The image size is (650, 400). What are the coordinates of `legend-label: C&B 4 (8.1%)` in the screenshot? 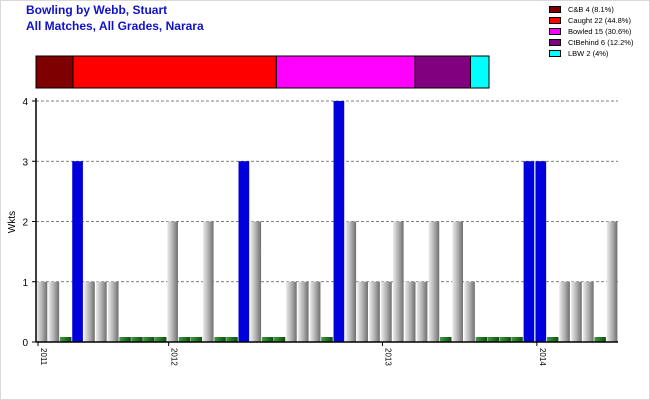 It's located at (591, 9).